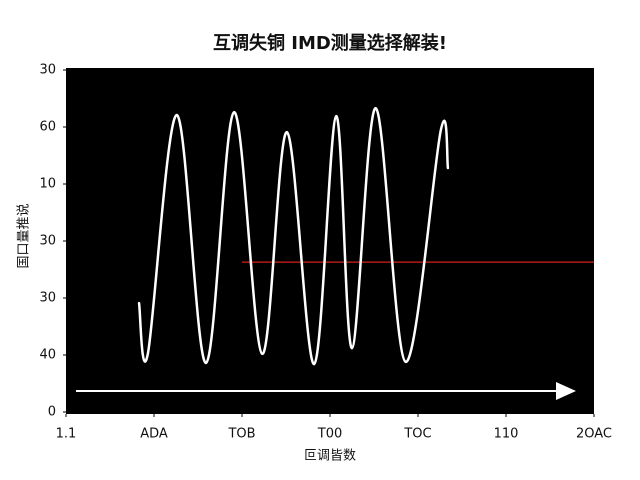  I want to click on x-tick-label: TOC, so click(417, 434).